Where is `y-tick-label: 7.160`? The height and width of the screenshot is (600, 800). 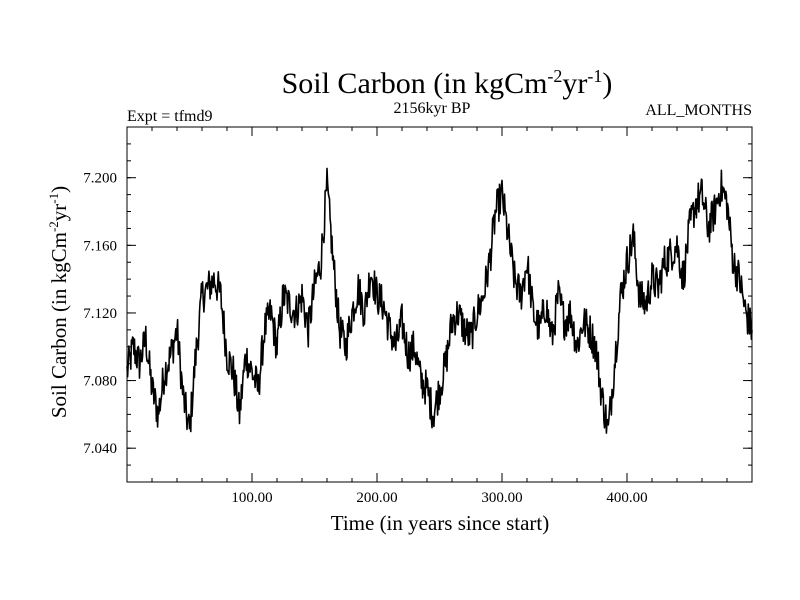 y-tick-label: 7.160 is located at coordinates (100, 246).